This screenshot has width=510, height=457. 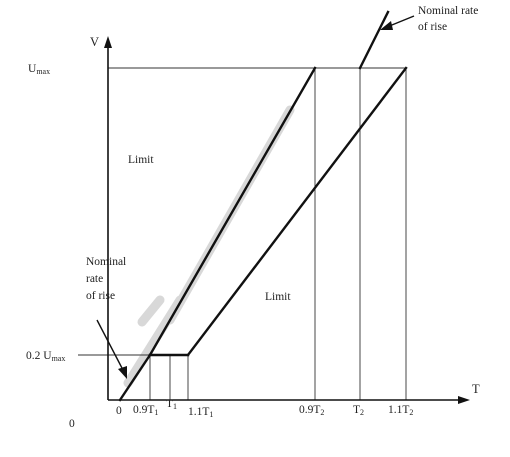 I want to click on limit-label-lower: Limit, so click(x=278, y=297).